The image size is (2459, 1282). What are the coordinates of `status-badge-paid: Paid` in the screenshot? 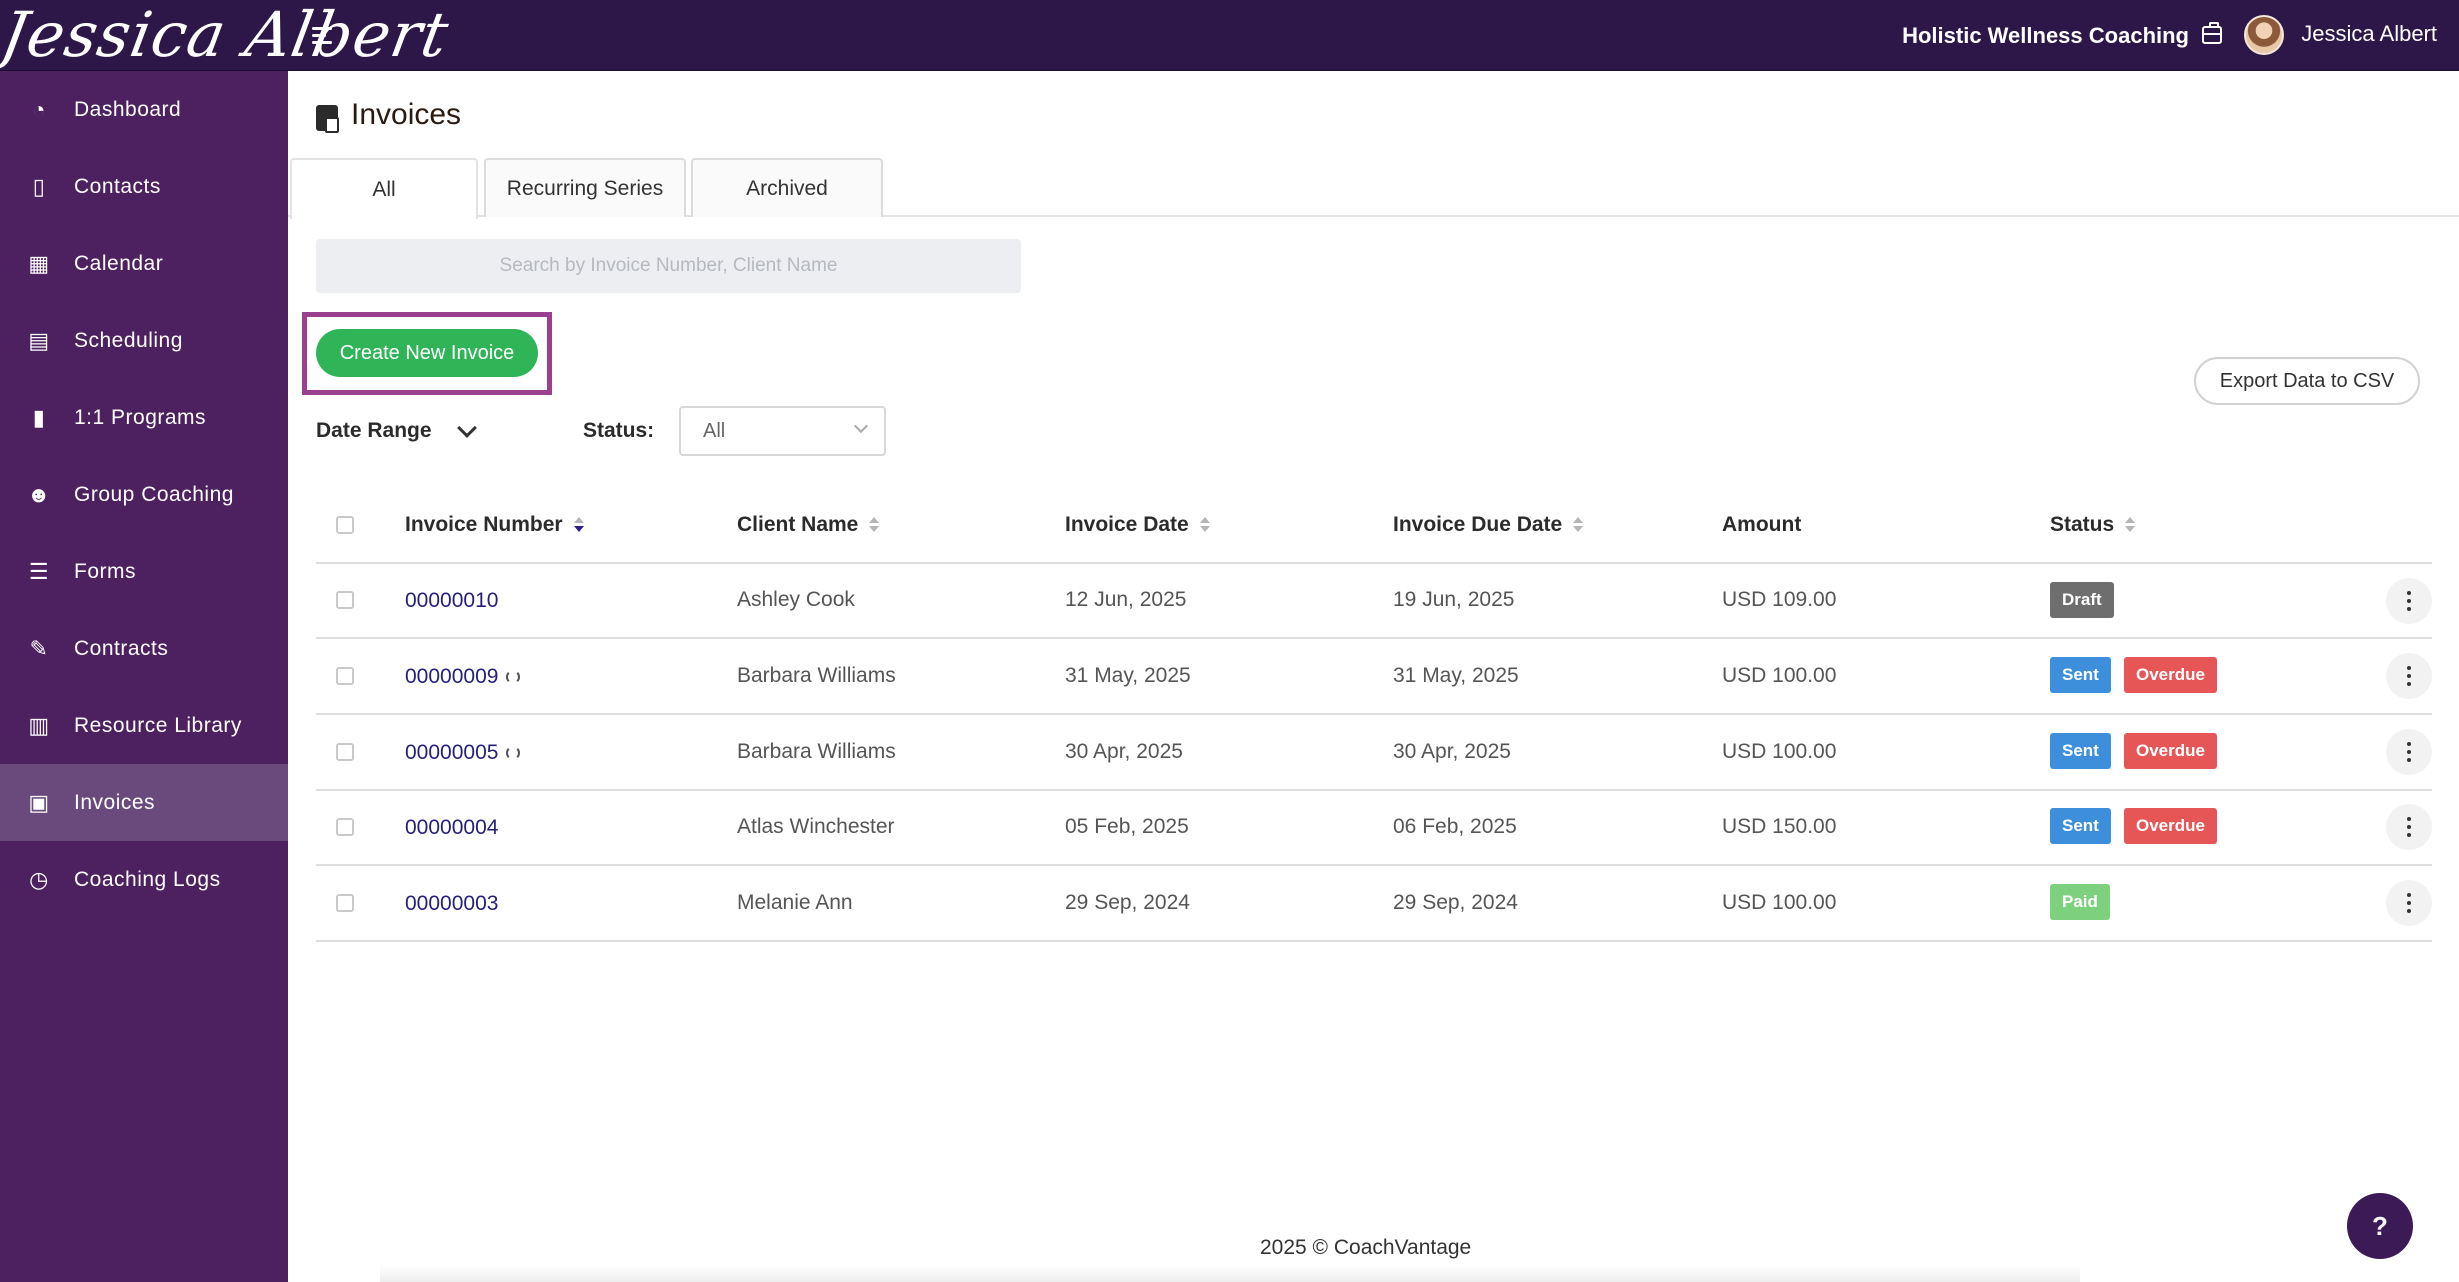 It's located at (2080, 902).